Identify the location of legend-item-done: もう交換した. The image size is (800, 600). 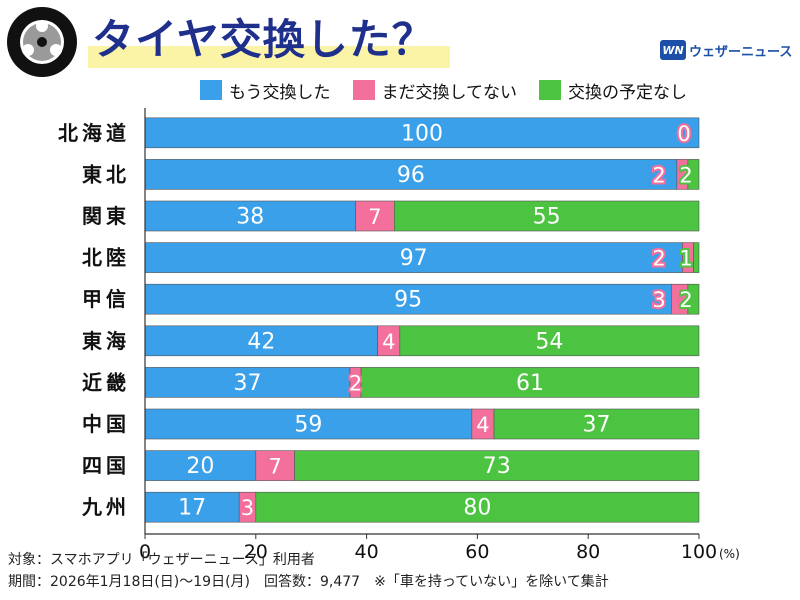
(265, 90).